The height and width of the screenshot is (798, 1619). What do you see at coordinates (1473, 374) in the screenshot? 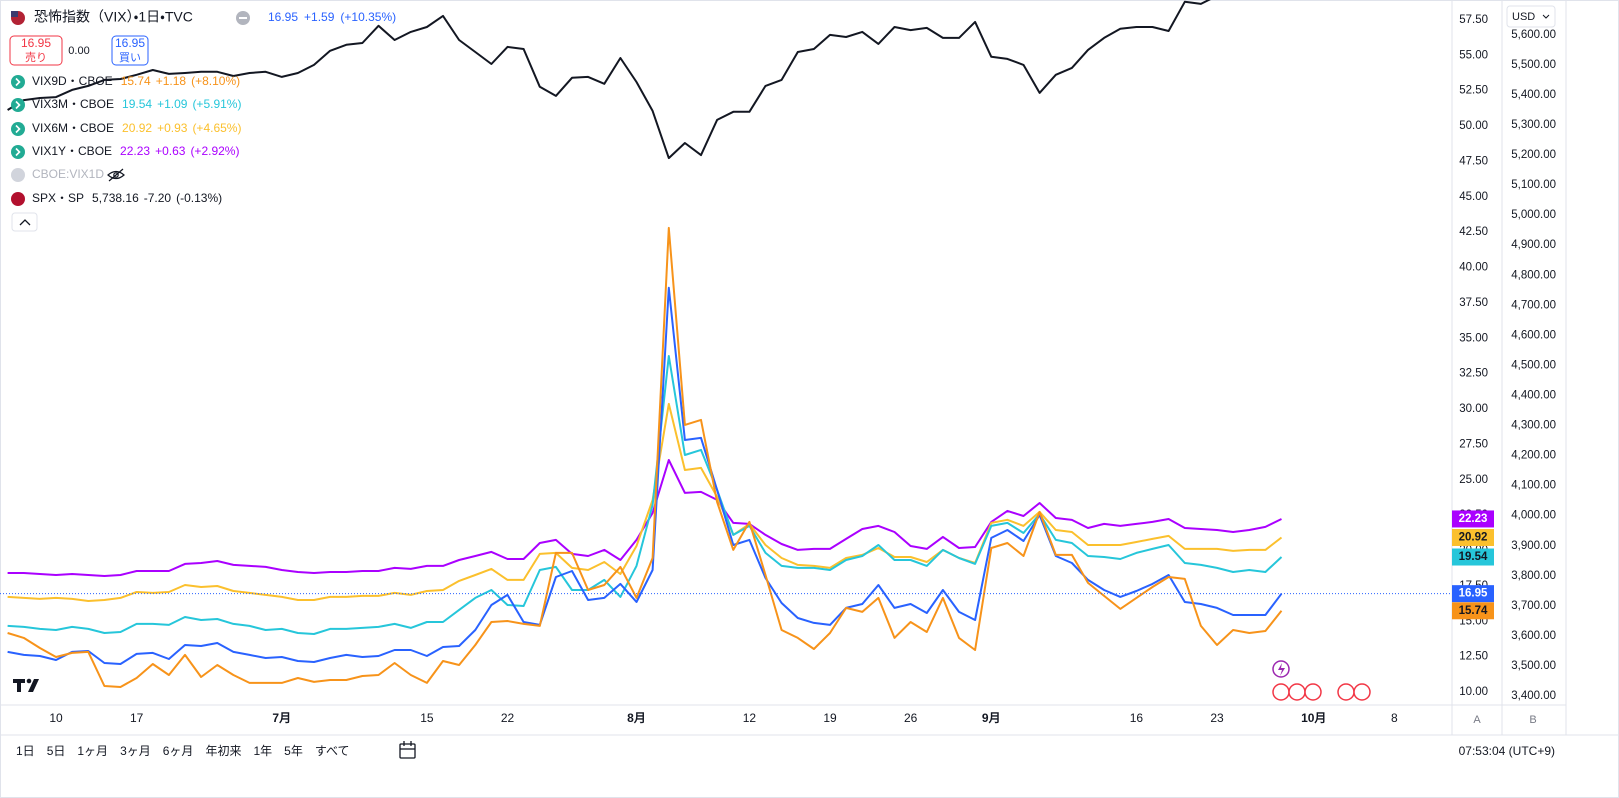
I see `y-tick-label: 32.50` at bounding box center [1473, 374].